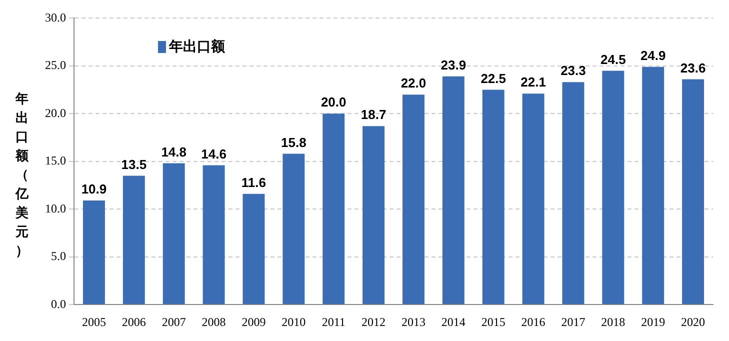 Image resolution: width=729 pixels, height=341 pixels. I want to click on x-tick-label: 2011, so click(334, 321).